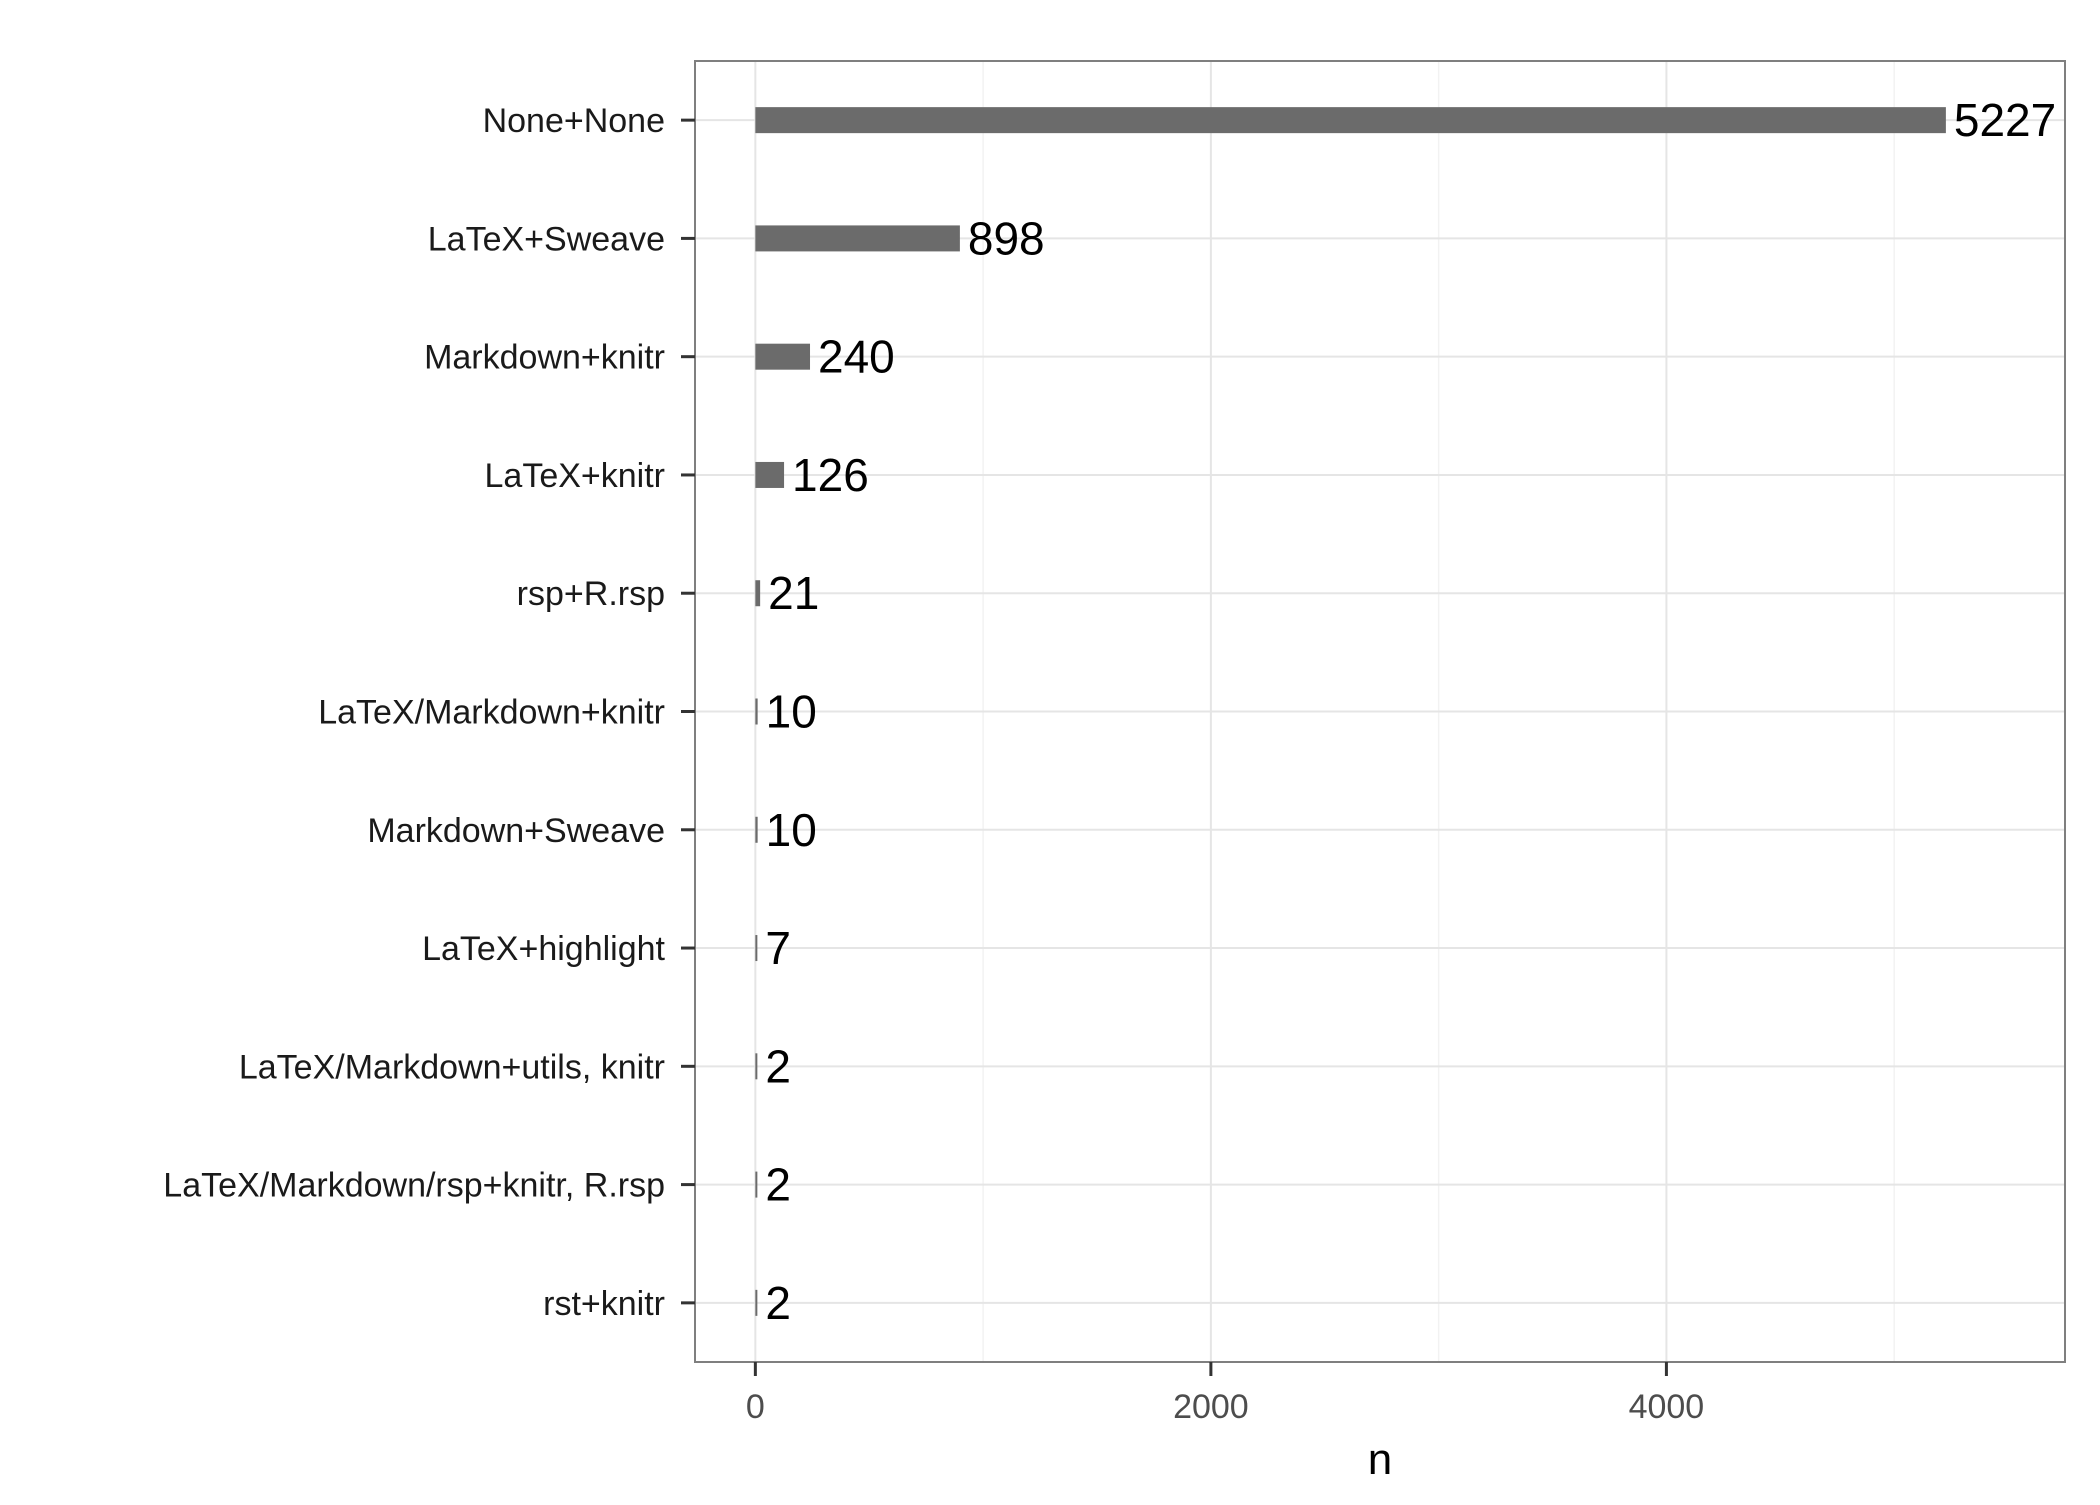 The width and height of the screenshot is (2100, 1505). What do you see at coordinates (575, 476) in the screenshot?
I see `y-tick-label: LaTeX+knitr` at bounding box center [575, 476].